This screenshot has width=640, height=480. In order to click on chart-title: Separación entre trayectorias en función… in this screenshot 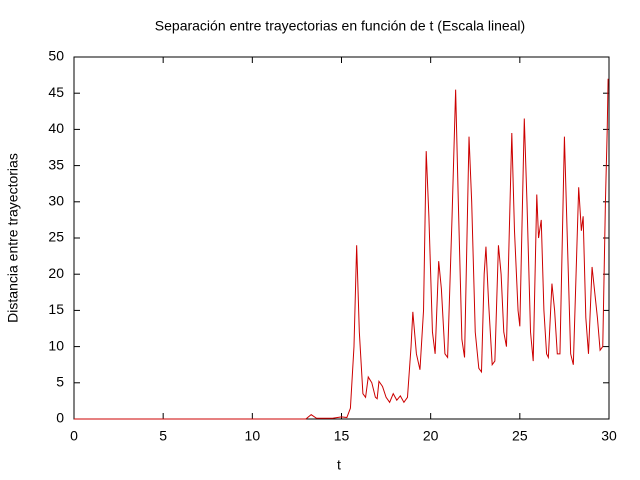, I will do `click(340, 26)`.